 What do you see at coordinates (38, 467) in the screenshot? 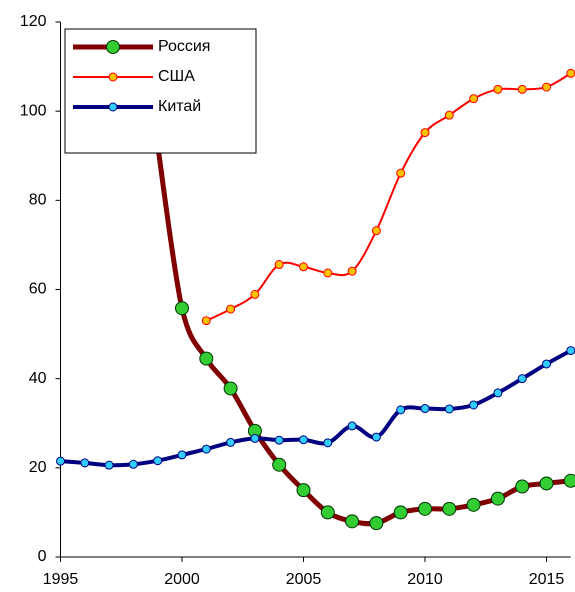
I see `y-tick-label: 20` at bounding box center [38, 467].